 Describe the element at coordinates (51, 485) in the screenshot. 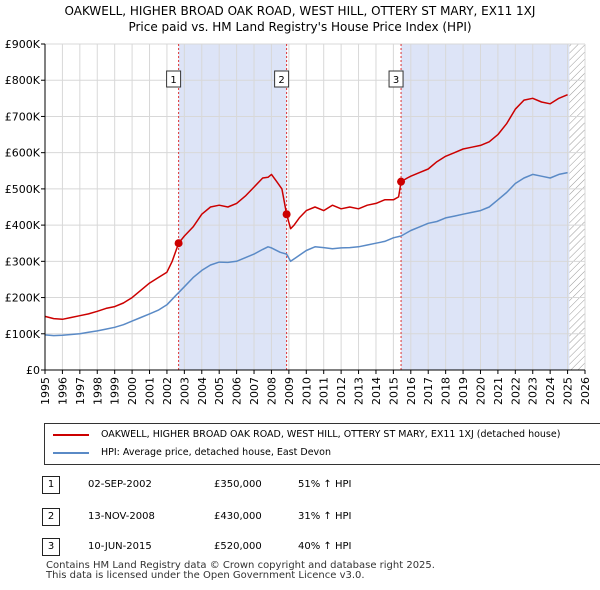

I see `sale-number-badge: 1` at that location.